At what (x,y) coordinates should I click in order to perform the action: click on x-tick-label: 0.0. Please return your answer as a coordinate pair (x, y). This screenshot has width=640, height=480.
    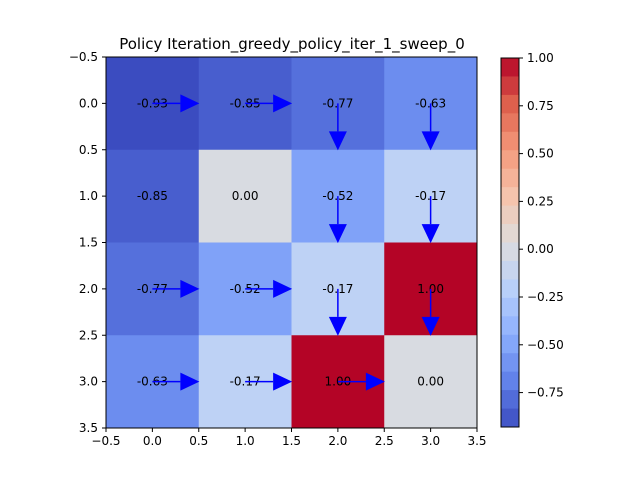
    Looking at the image, I should click on (152, 441).